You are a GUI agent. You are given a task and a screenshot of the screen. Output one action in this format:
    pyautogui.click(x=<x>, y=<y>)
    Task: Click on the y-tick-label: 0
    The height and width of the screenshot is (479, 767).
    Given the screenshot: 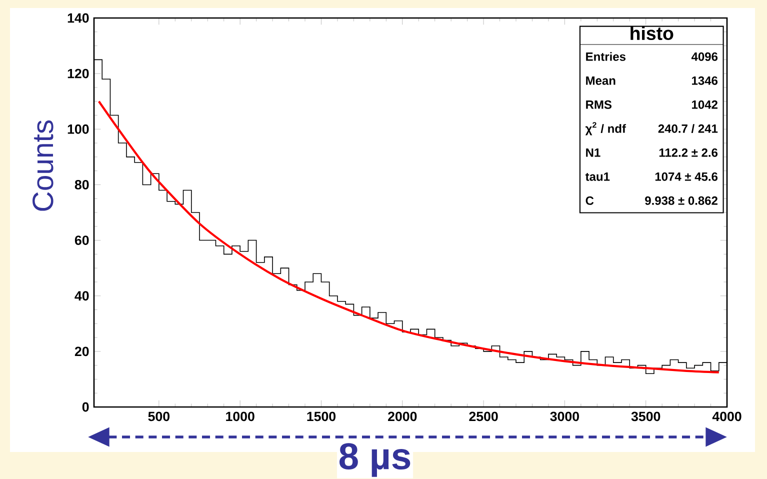 What is the action you would take?
    pyautogui.click(x=85, y=407)
    